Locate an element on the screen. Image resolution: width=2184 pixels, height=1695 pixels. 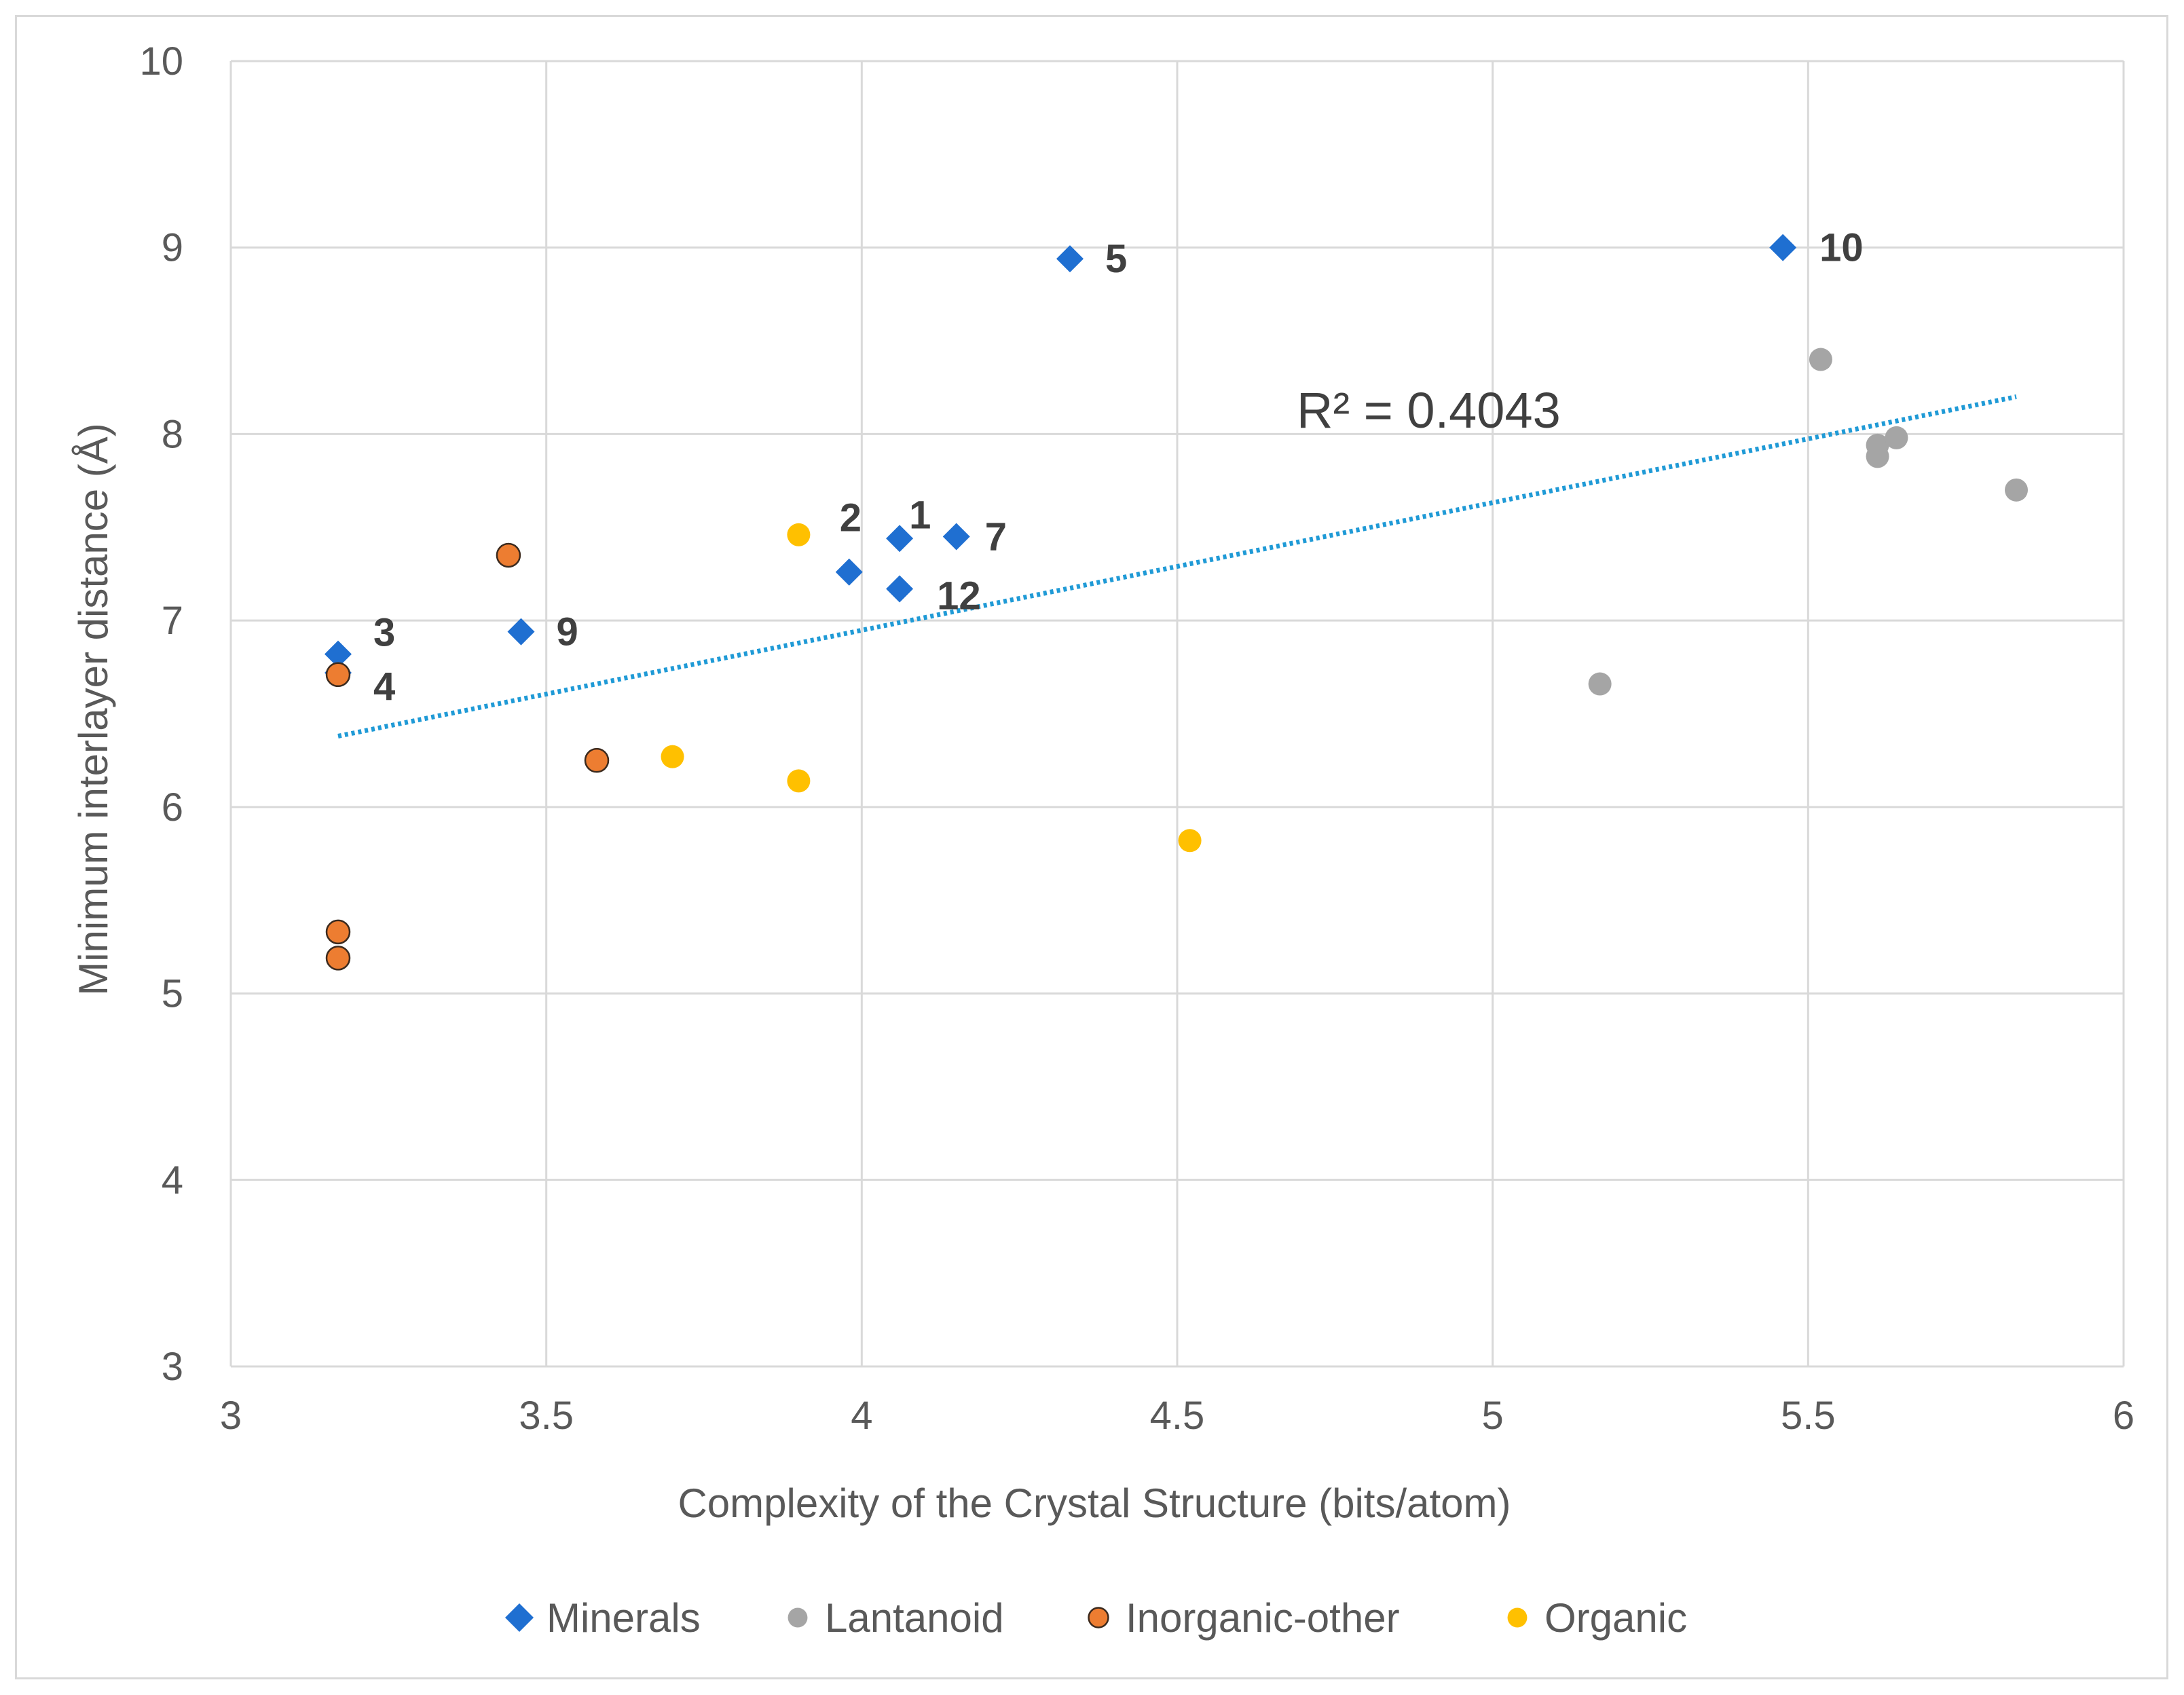
x-tick-labels: 3 3.5 4 4.5 5 5.5 6 is located at coordinates (1177, 1416).